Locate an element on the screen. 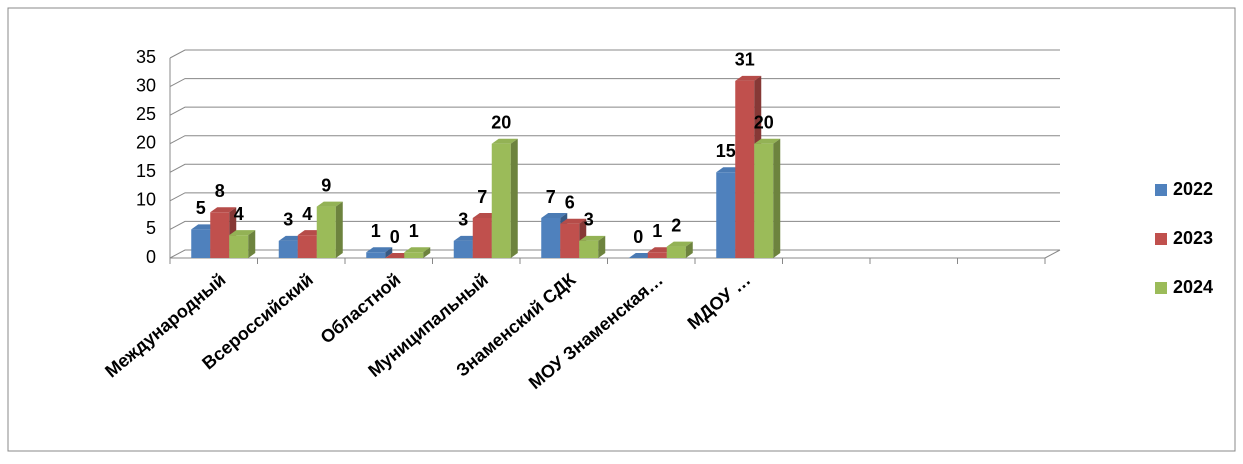 The width and height of the screenshot is (1243, 464). value-label: 15 is located at coordinates (726, 151).